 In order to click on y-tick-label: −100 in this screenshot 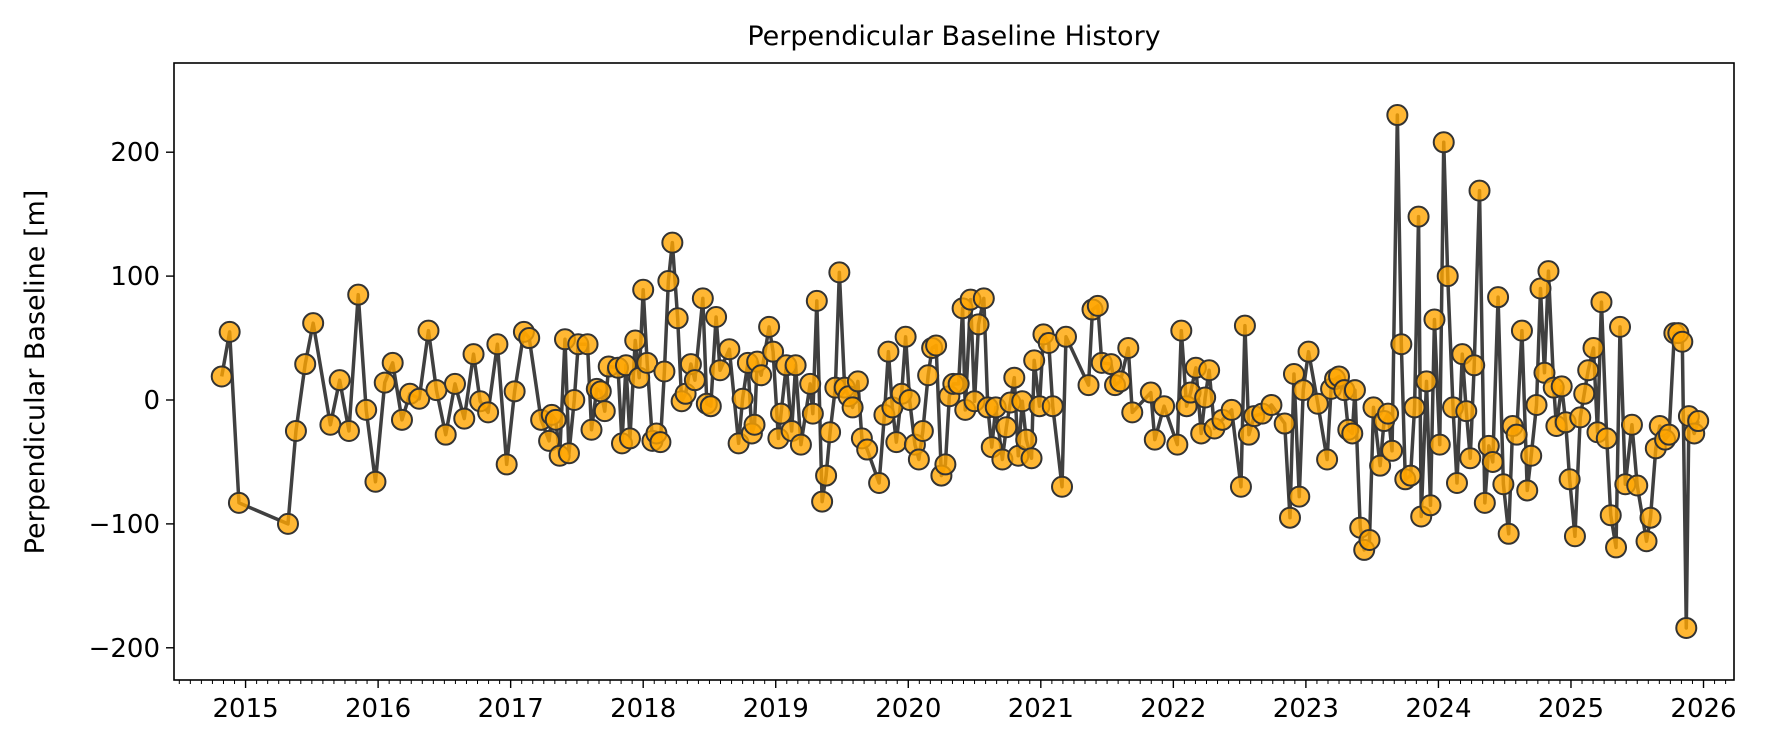, I will do `click(124, 525)`.